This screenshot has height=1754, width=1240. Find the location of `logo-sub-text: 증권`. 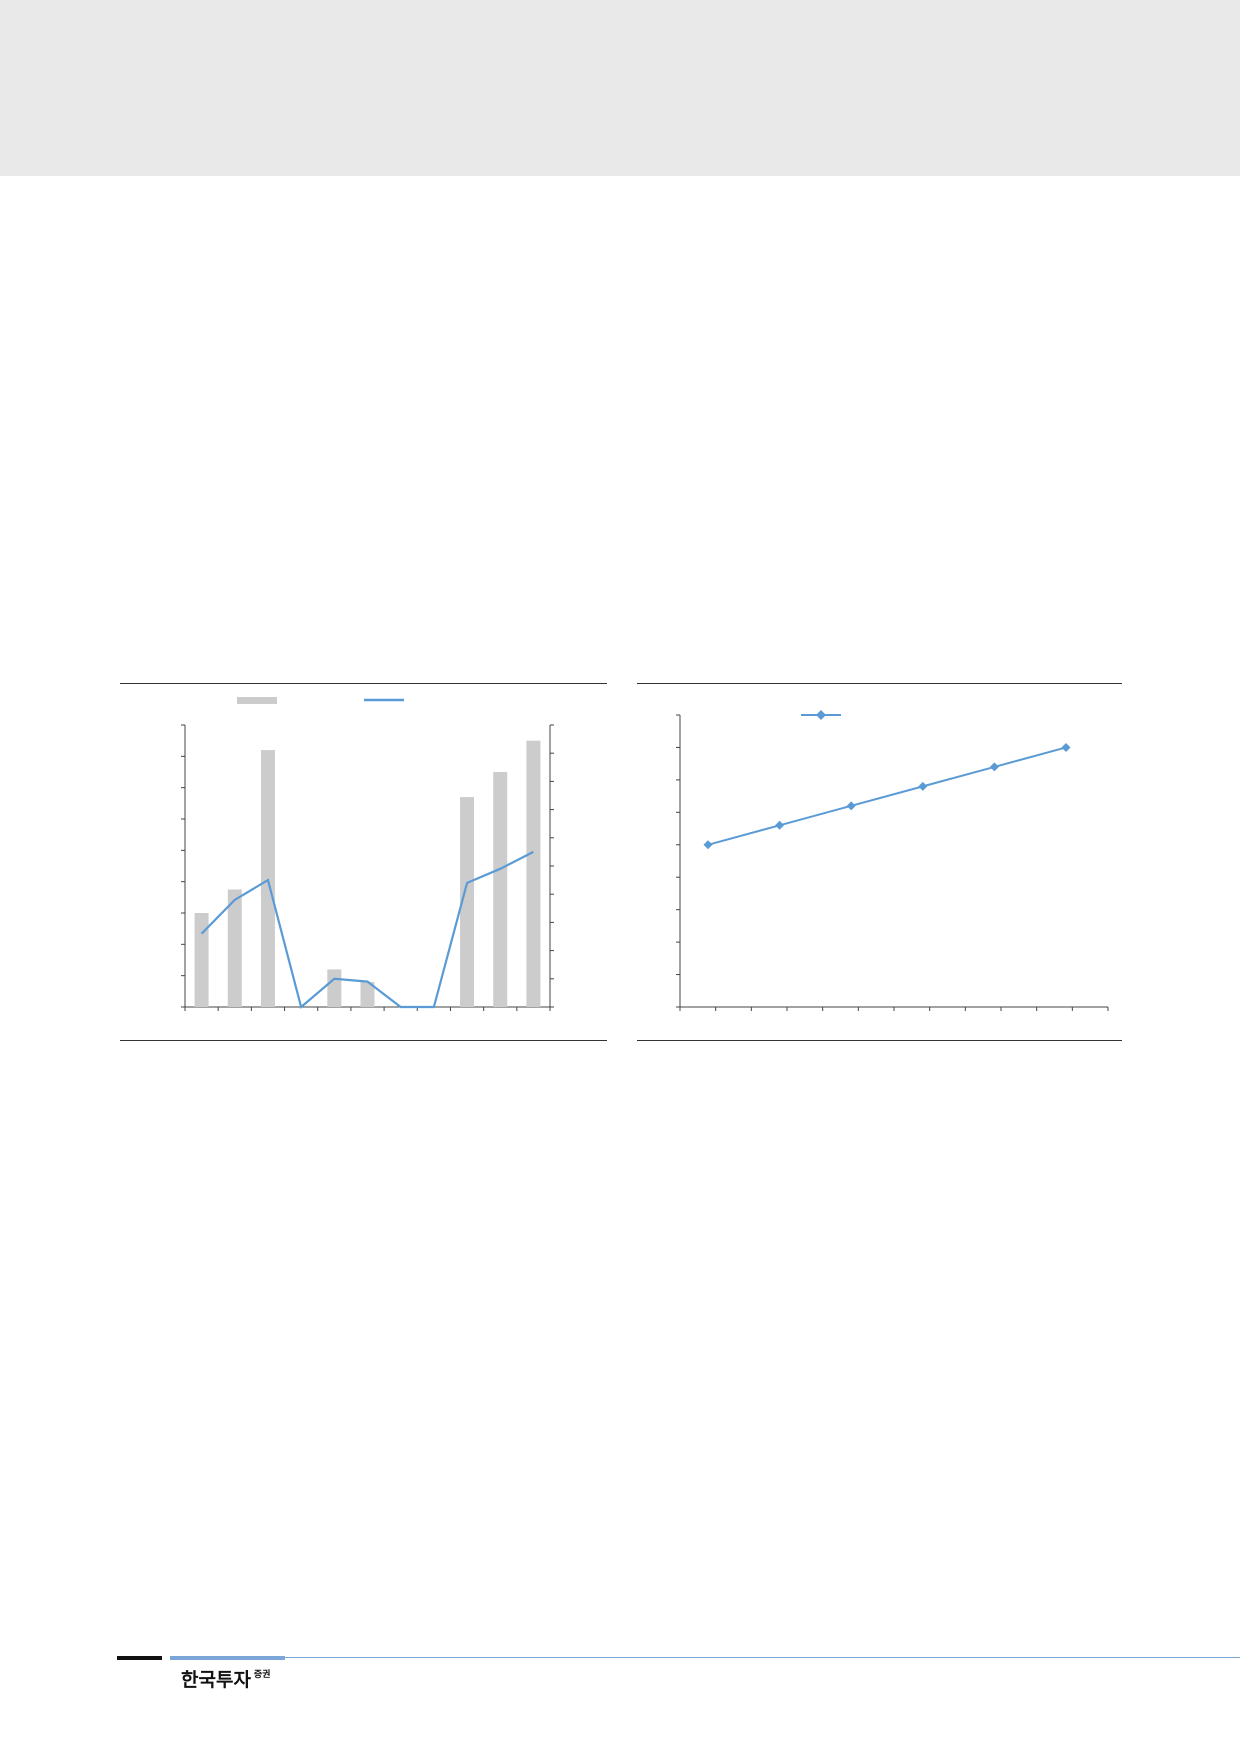

logo-sub-text: 증권 is located at coordinates (262, 1675).